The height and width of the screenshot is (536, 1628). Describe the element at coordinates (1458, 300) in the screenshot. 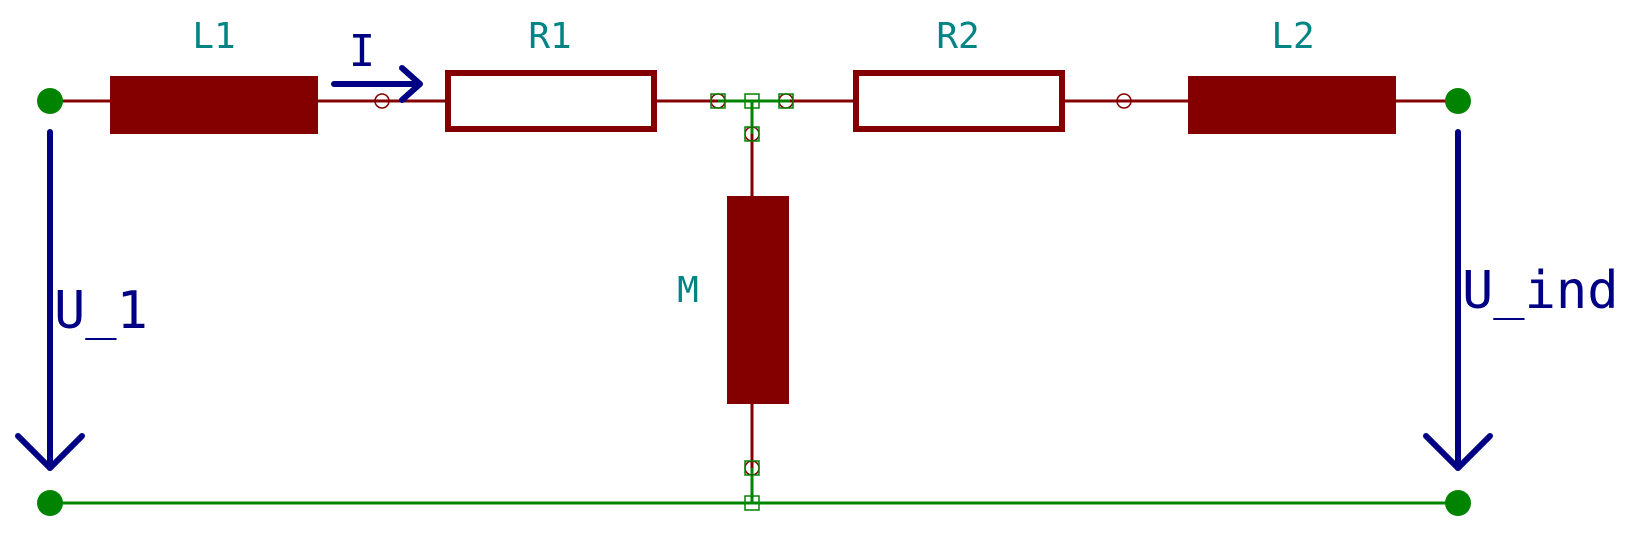

I see `voltage-arrow-induced` at that location.